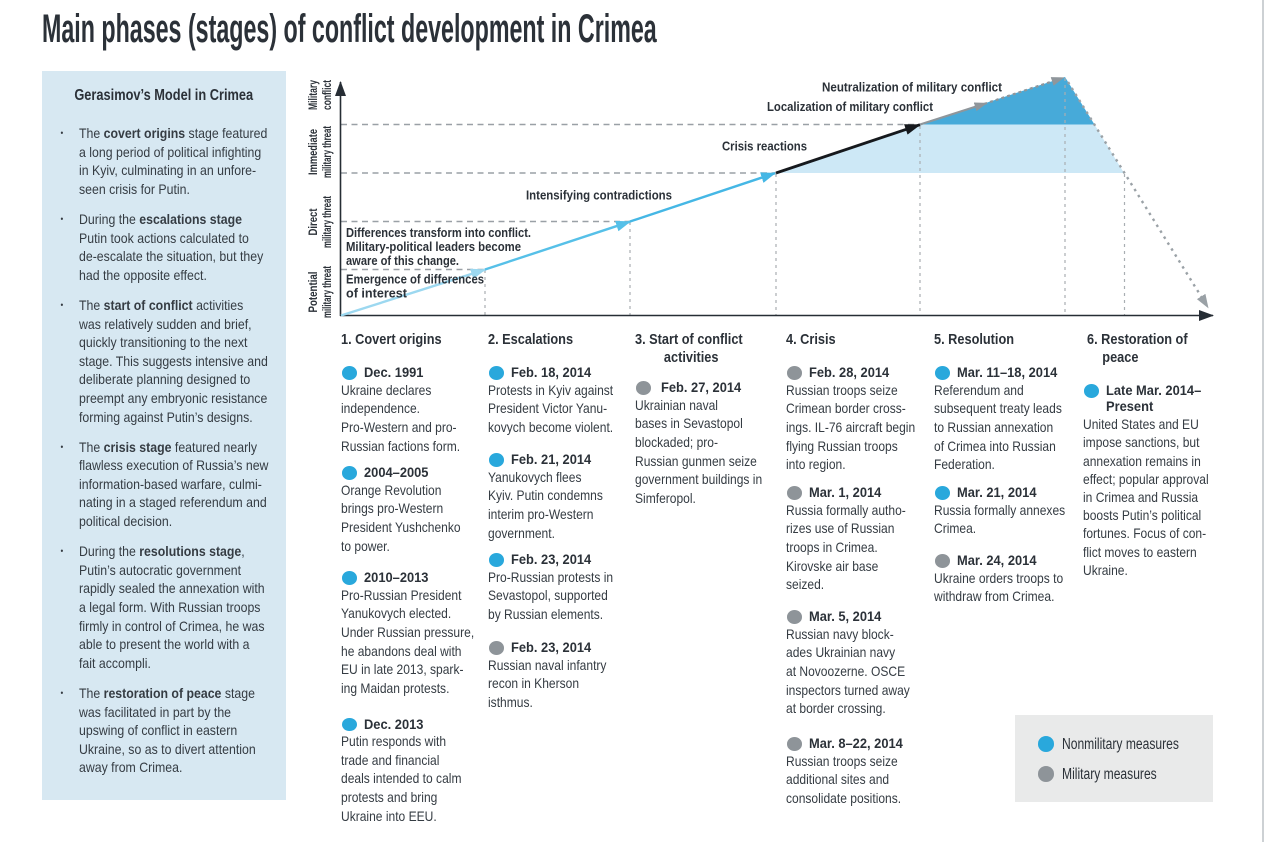 The height and width of the screenshot is (842, 1280). What do you see at coordinates (433, 246) in the screenshot?
I see `svg-text:Military-political leaders bec: Military-political leaders become` at bounding box center [433, 246].